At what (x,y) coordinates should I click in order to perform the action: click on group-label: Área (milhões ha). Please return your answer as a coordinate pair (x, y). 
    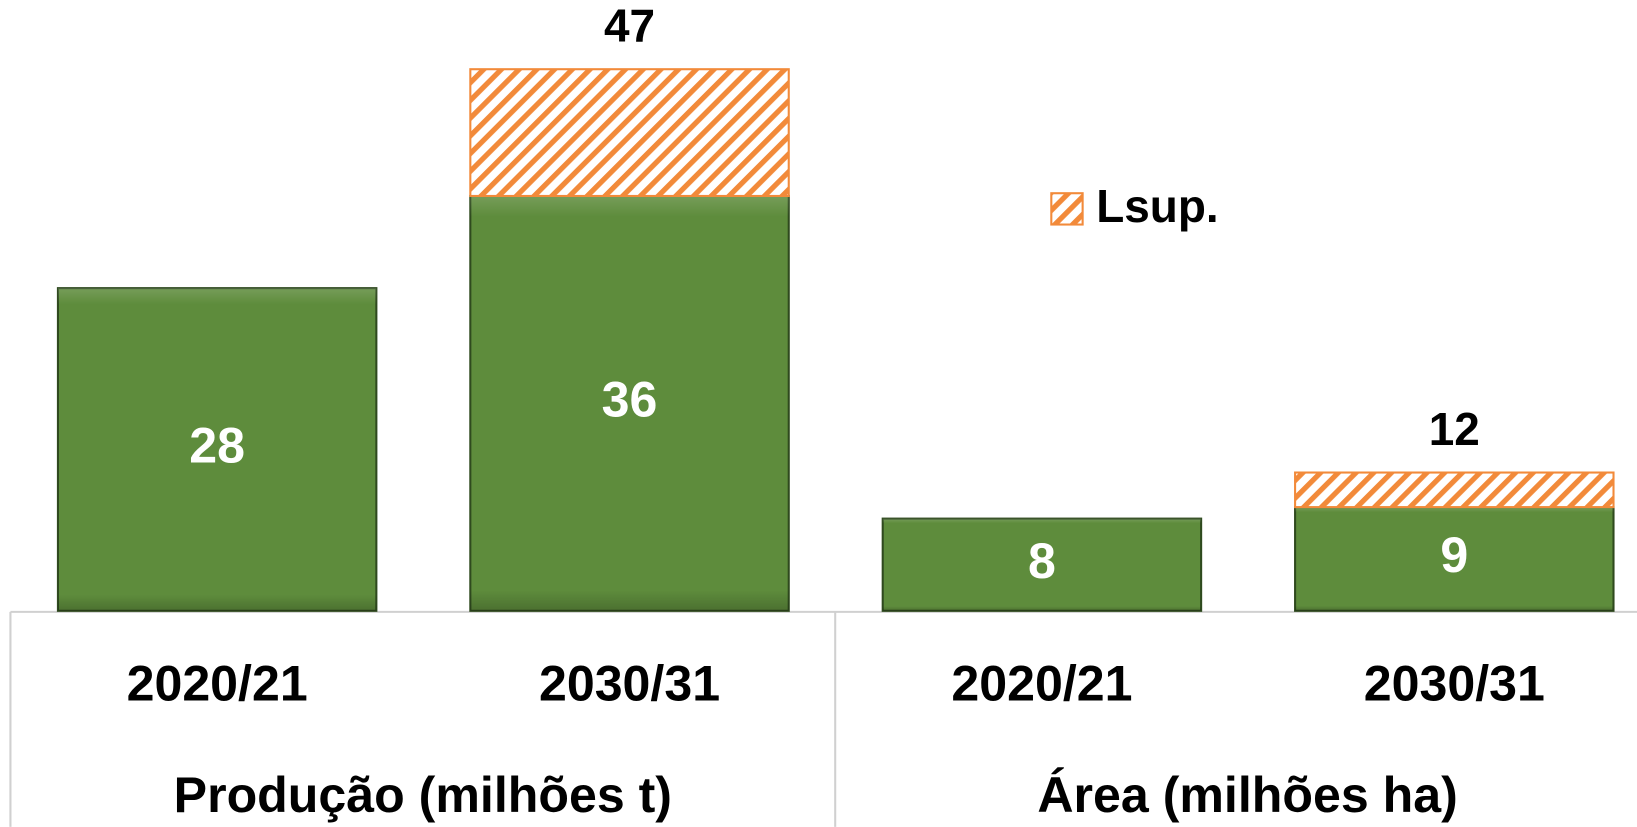
    Looking at the image, I should click on (1247, 795).